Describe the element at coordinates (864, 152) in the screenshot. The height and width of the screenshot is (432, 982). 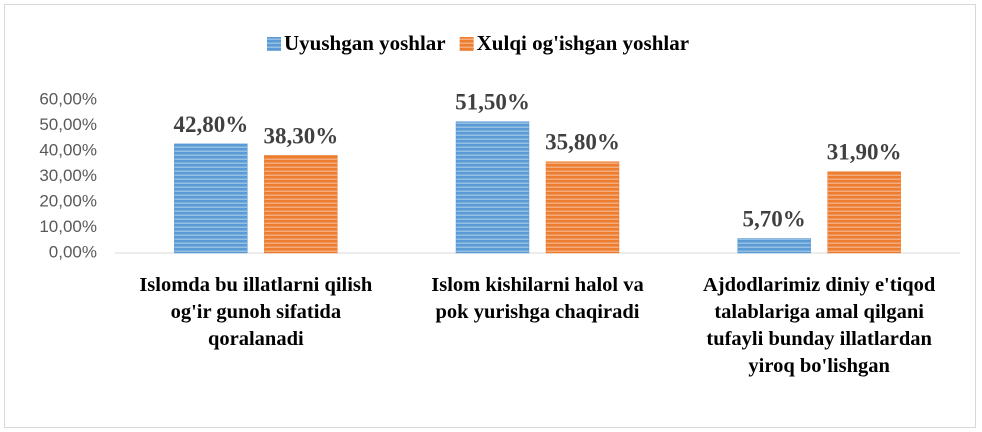
I see `data-label: 31,90%` at that location.